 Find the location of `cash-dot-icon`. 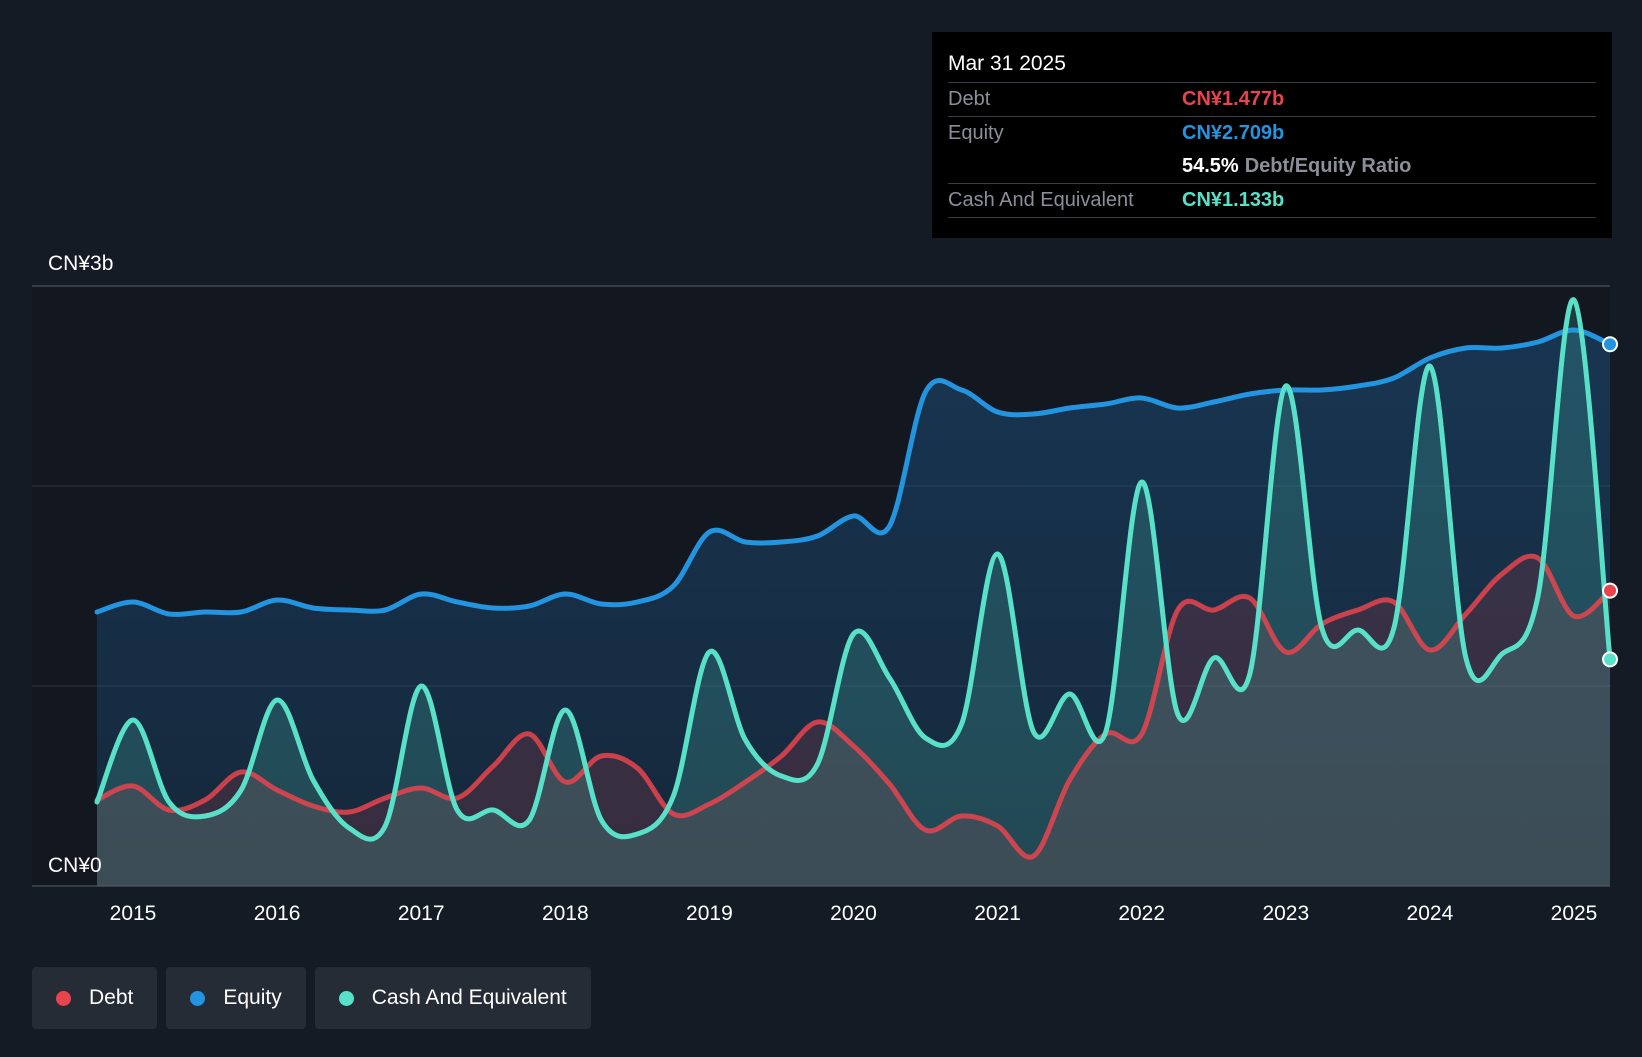

cash-dot-icon is located at coordinates (346, 998).